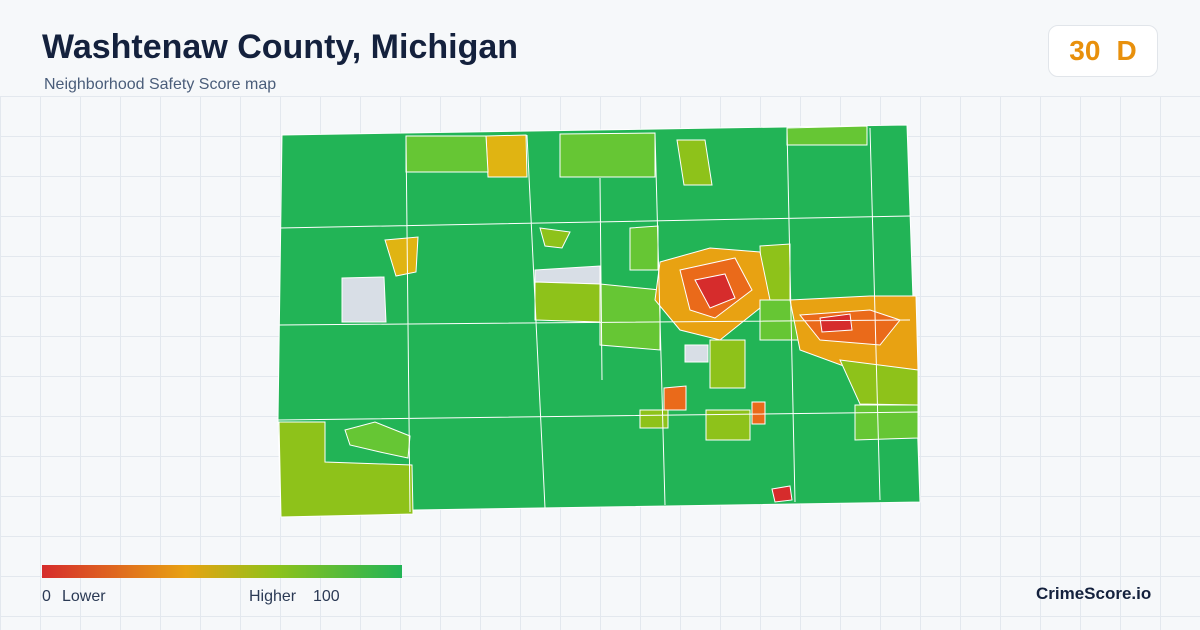 This screenshot has height=630, width=1200. Describe the element at coordinates (222, 571) in the screenshot. I see `legend-gradient` at that location.